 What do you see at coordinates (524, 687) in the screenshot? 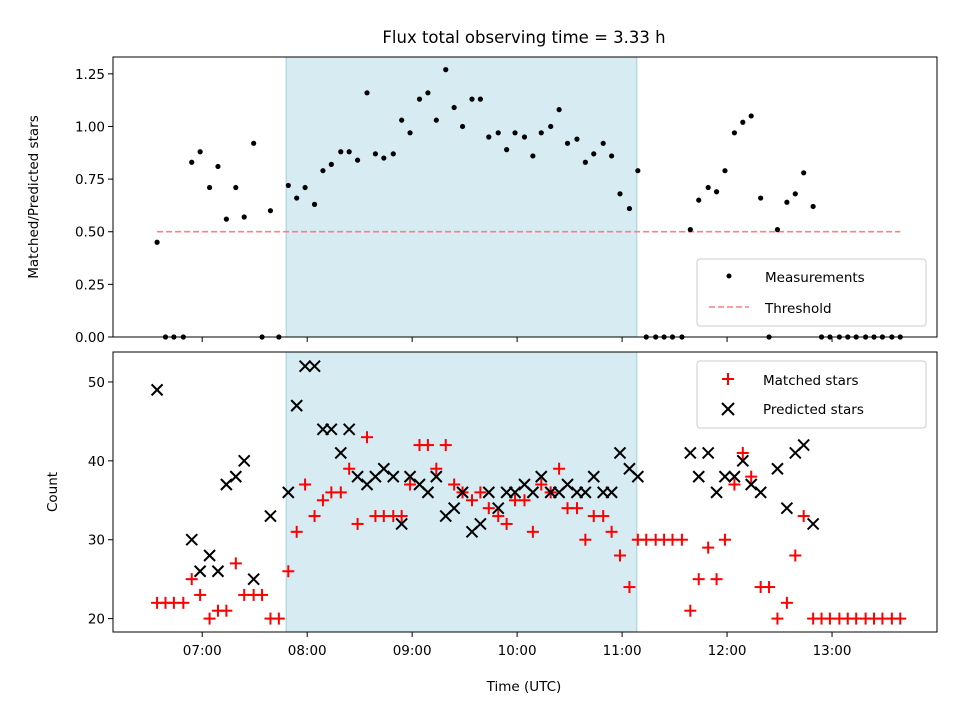
I see `x-axis-label: Time (UTC)` at bounding box center [524, 687].